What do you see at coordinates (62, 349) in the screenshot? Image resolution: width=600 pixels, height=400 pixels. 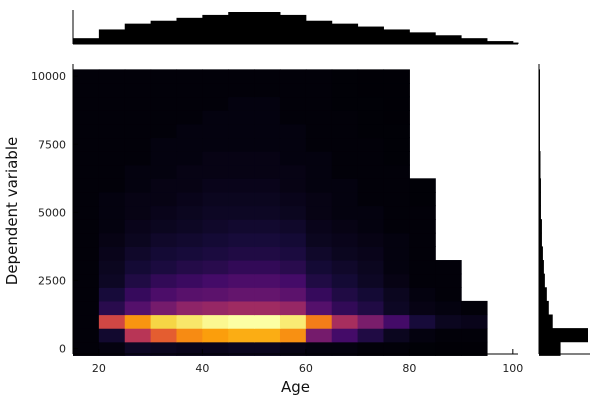 I see `y-tick-label: 0` at bounding box center [62, 349].